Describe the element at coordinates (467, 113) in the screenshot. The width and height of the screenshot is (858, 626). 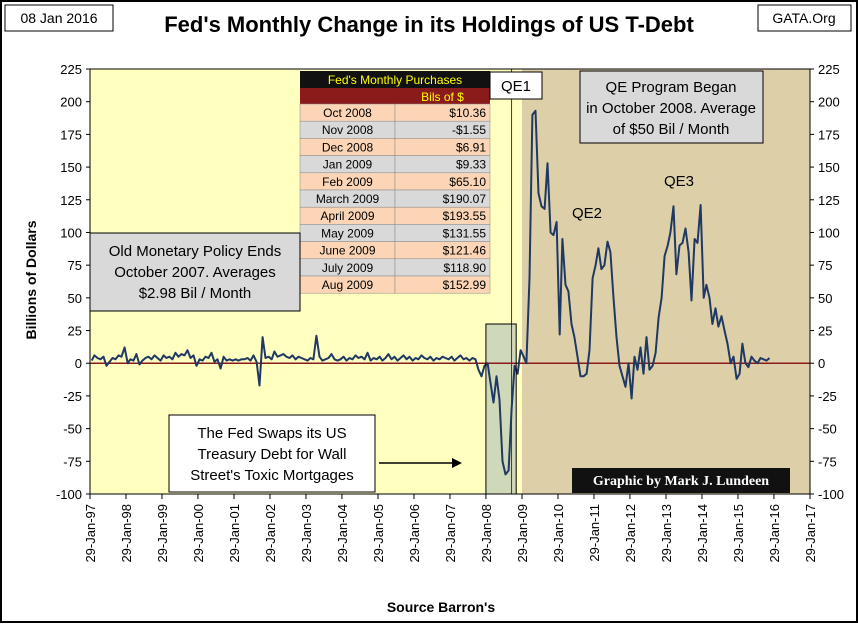
I see `table-value: $10.36` at that location.